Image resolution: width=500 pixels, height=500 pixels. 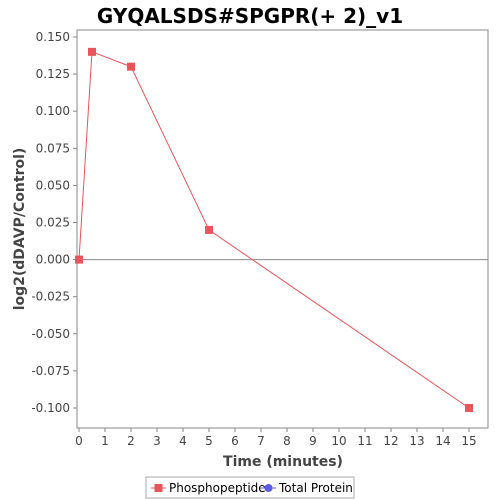 I want to click on x-axis: 0 1 2 3 4 5 6 7 8 9 10 11 12 13 14 15, so click(x=276, y=438).